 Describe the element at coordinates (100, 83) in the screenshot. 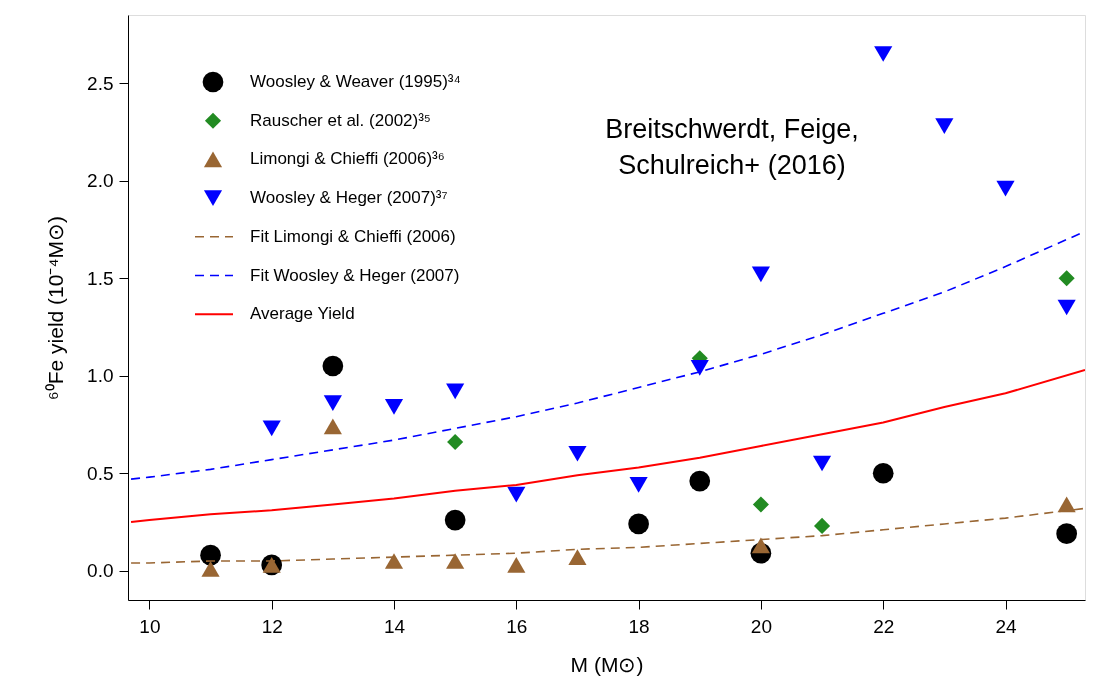

I see `y-tick-label: 2.5` at that location.